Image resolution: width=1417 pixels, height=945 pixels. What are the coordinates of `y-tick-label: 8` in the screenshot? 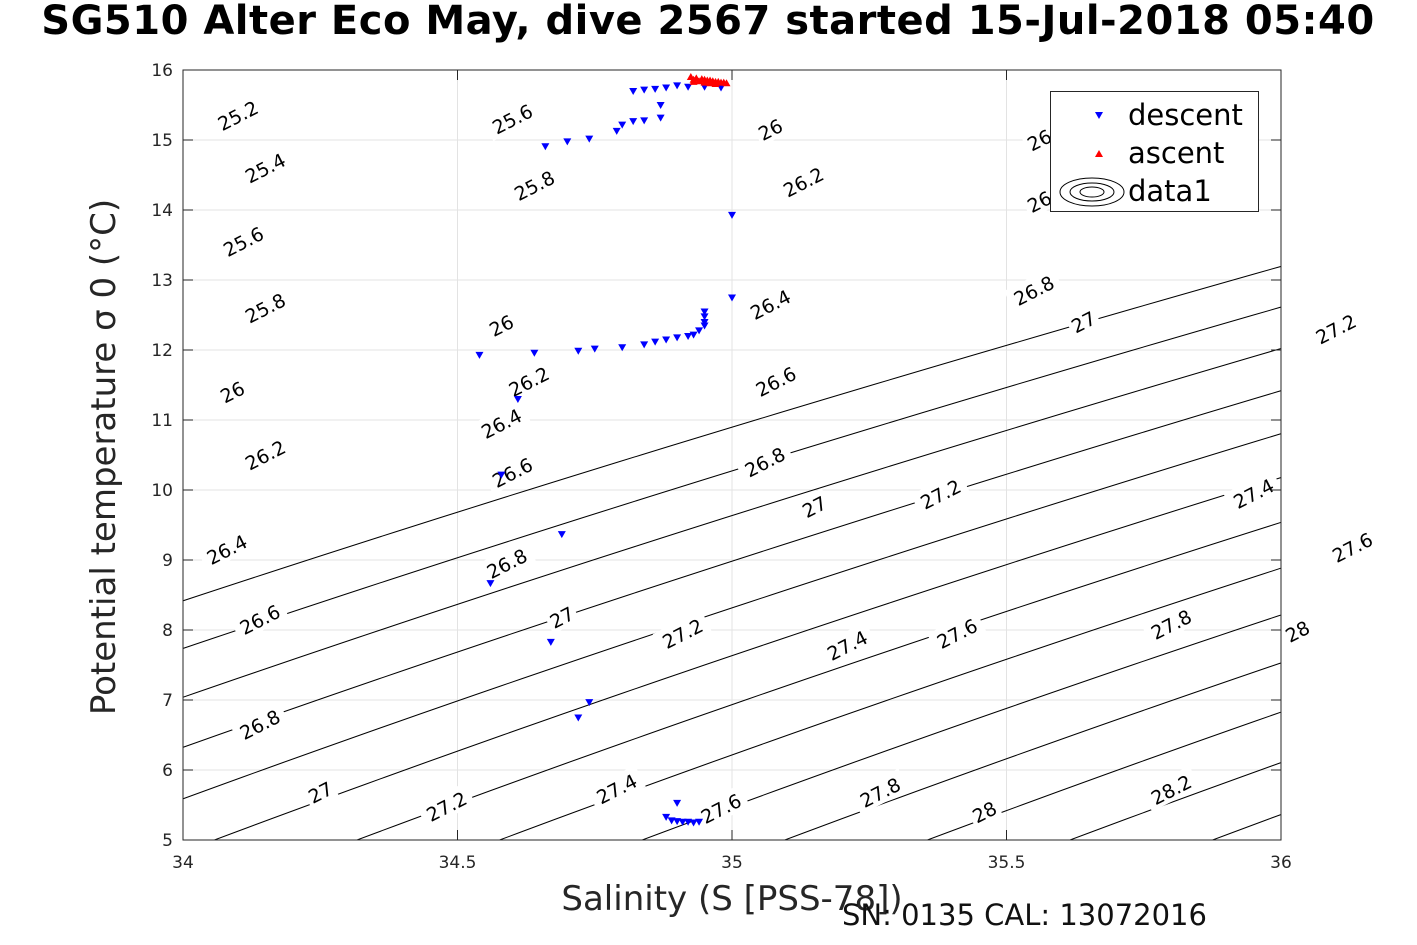 It's located at (167, 631).